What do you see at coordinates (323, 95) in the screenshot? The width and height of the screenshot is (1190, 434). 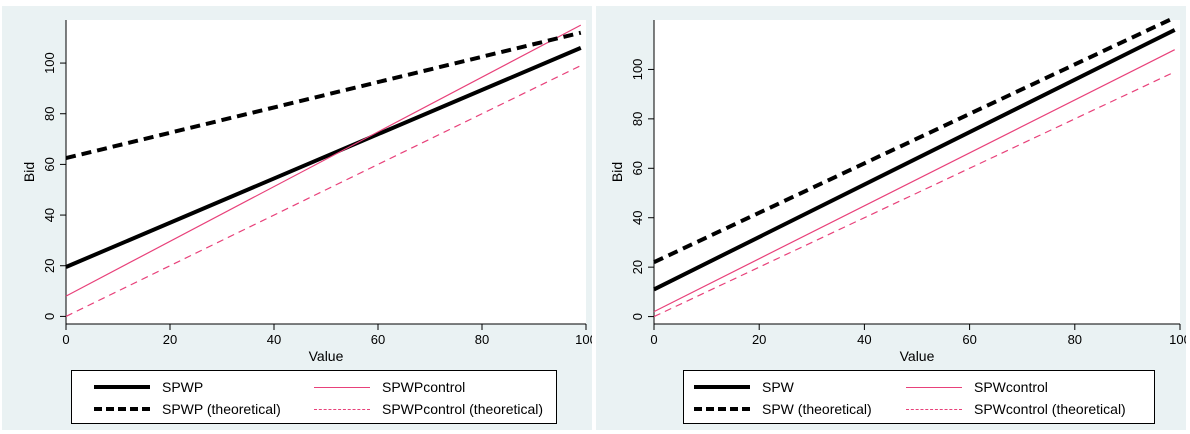 I see `series-line` at bounding box center [323, 95].